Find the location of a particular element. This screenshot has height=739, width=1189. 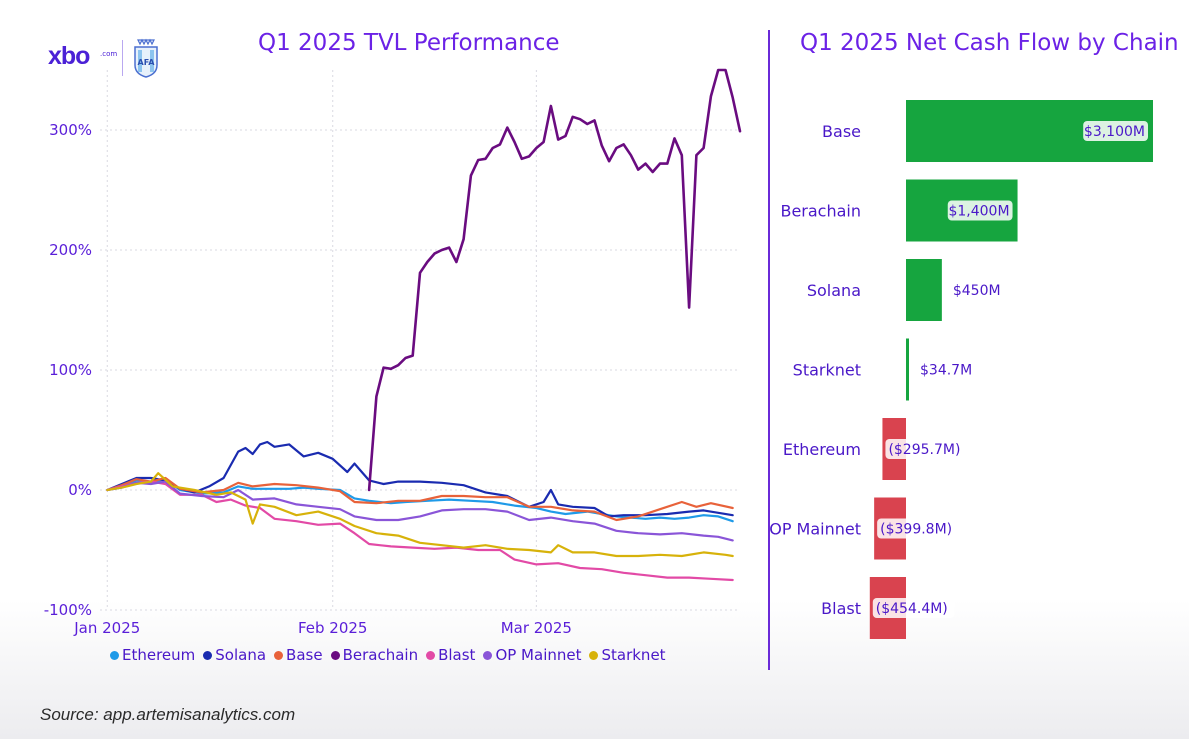

svg-text: AFA is located at coordinates (147, 62).